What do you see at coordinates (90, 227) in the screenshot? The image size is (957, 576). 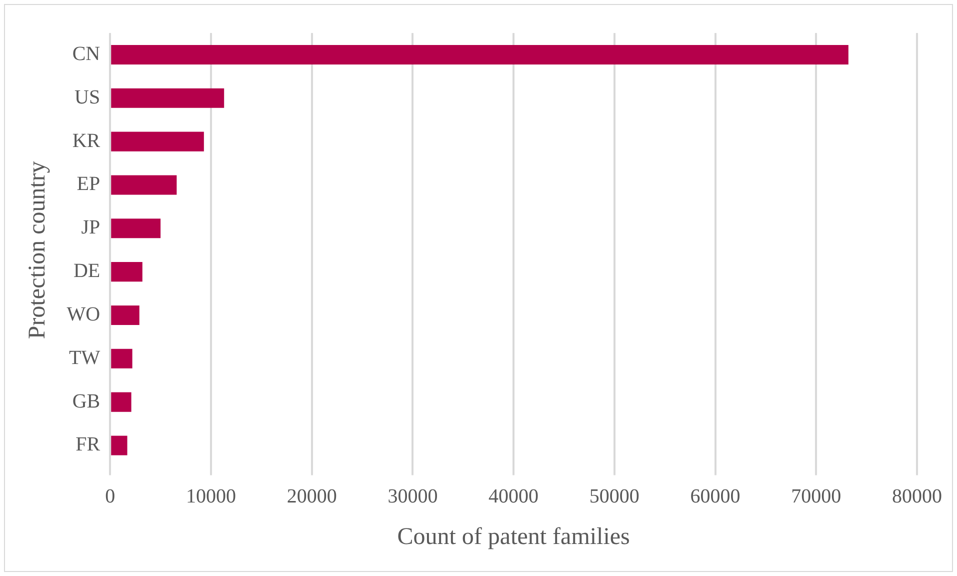 I see `y-tick-label: JP` at bounding box center [90, 227].